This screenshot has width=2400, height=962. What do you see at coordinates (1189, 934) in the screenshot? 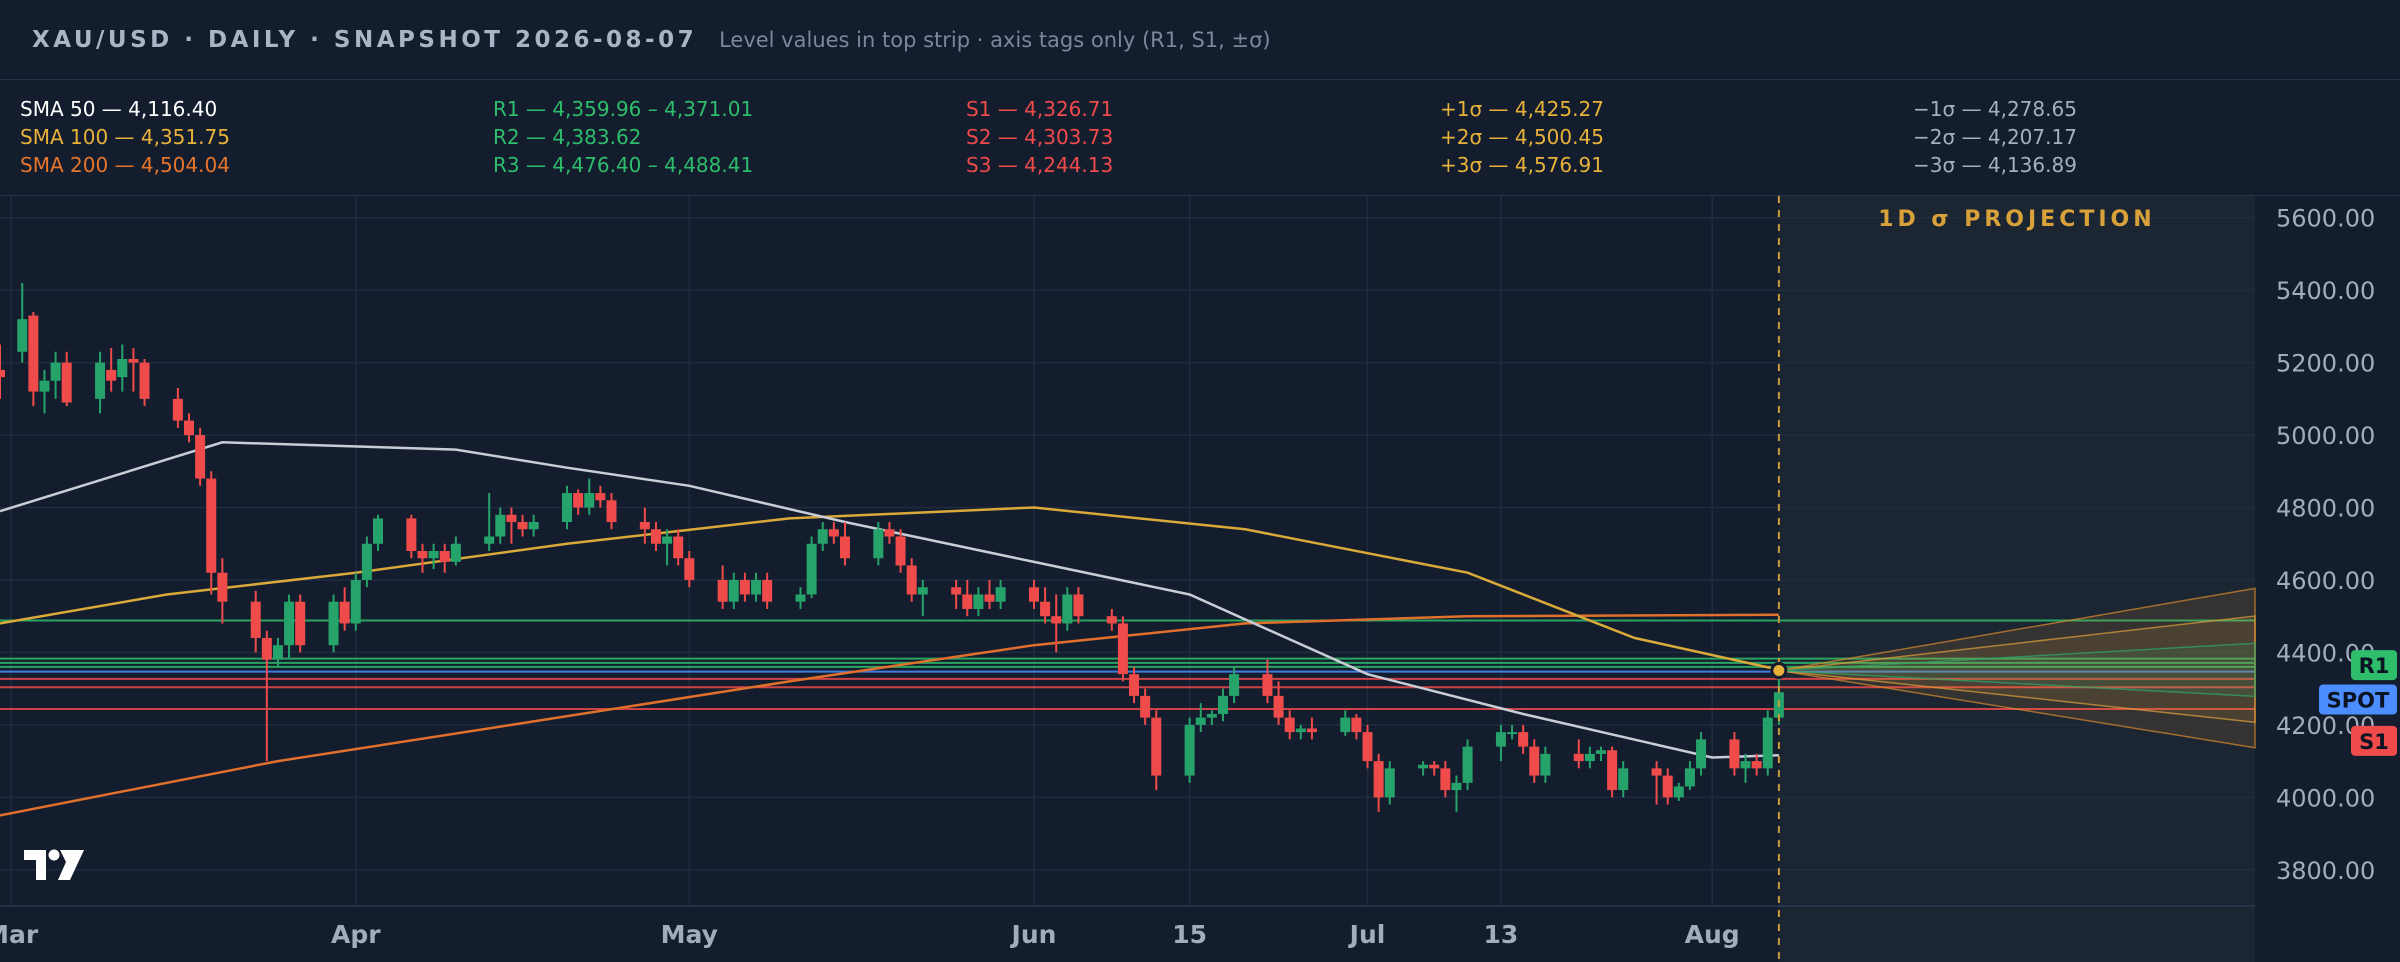
I see `x-tick-label: 15` at bounding box center [1189, 934].